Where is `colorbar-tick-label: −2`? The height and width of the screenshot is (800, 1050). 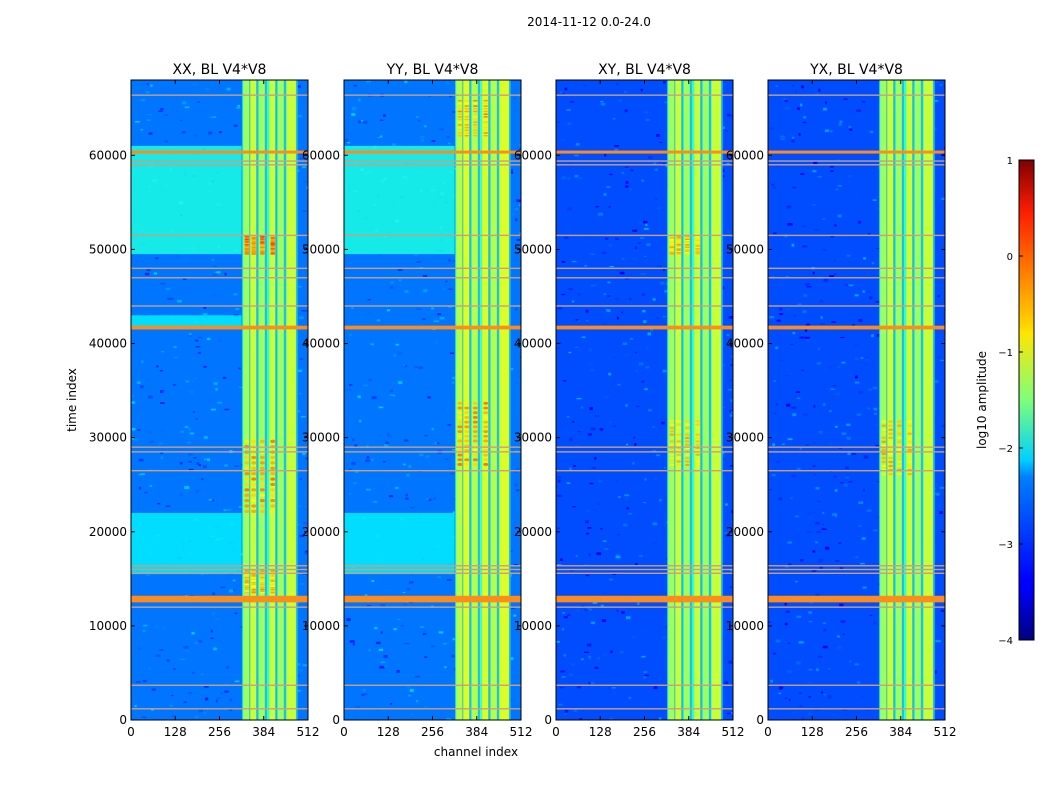 colorbar-tick-label: −2 is located at coordinates (1005, 449).